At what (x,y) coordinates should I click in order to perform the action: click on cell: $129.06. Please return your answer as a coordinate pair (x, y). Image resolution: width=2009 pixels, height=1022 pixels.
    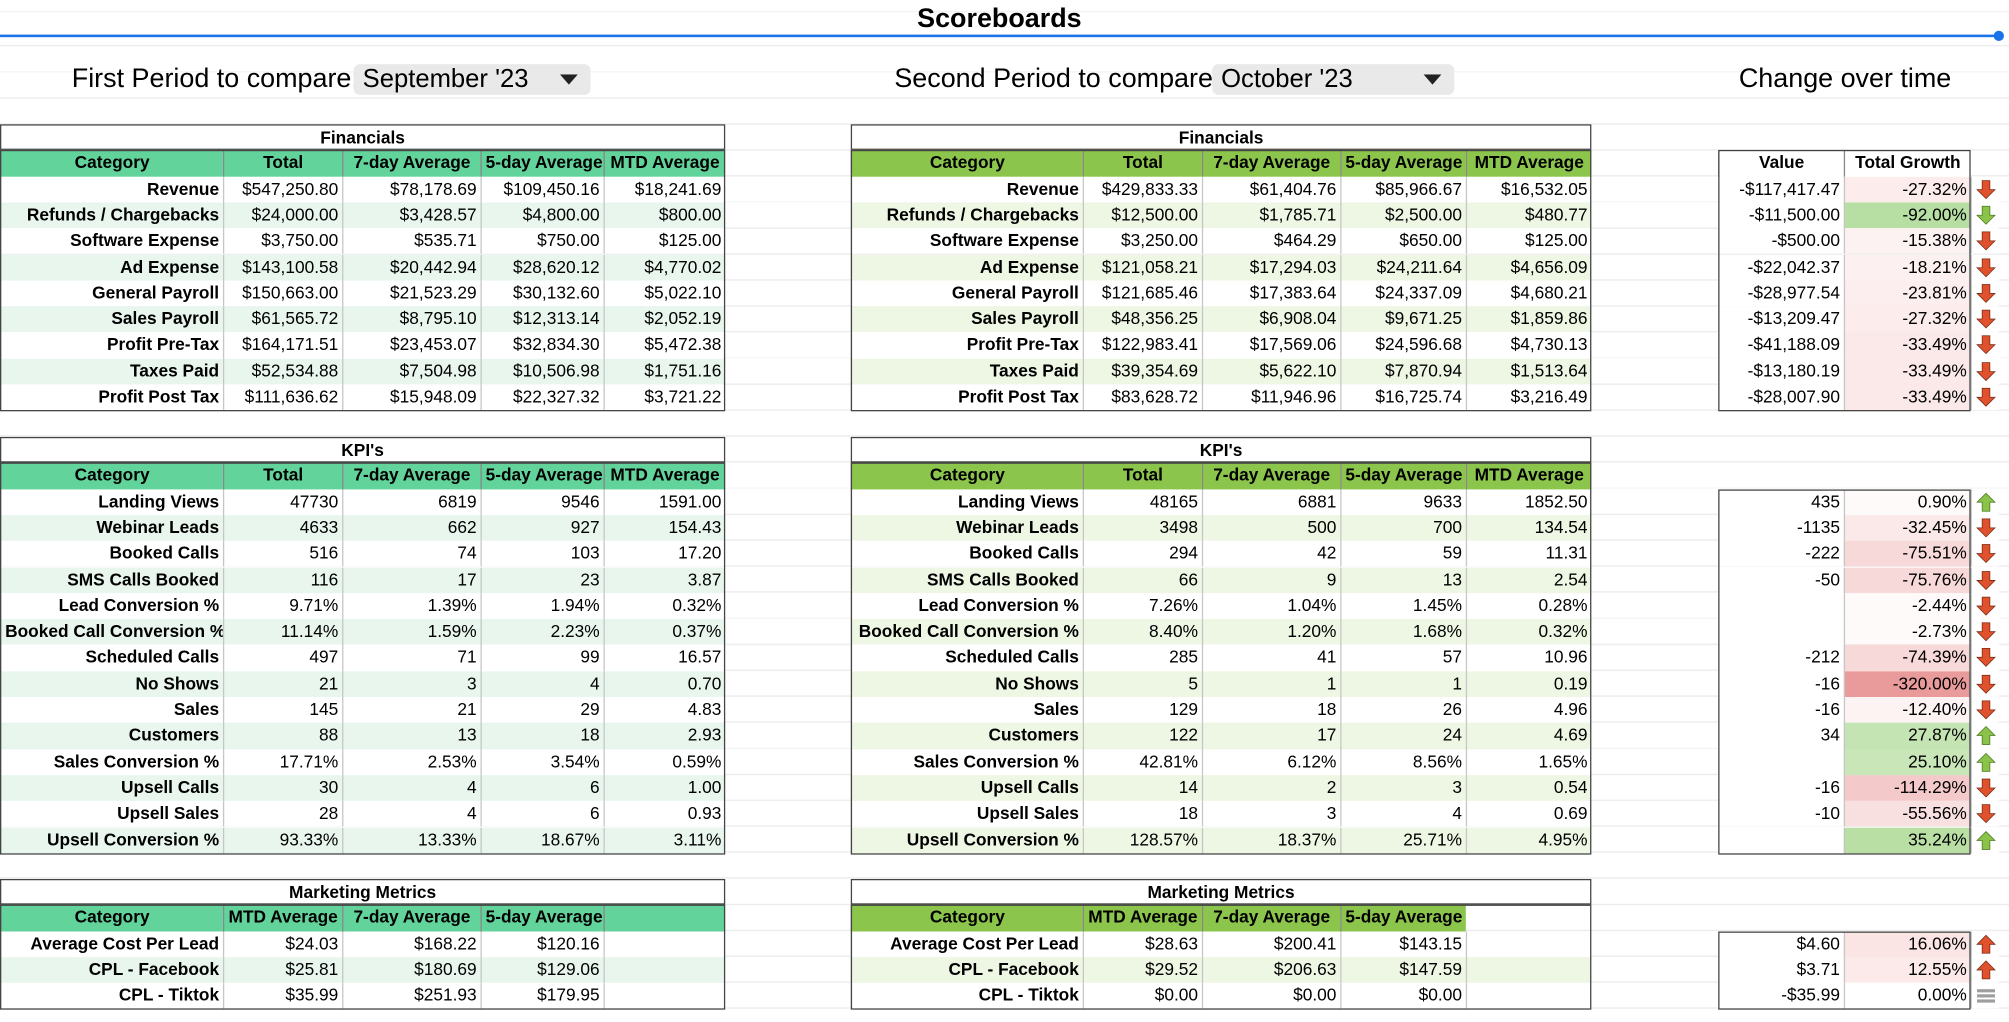
    Looking at the image, I should click on (542, 969).